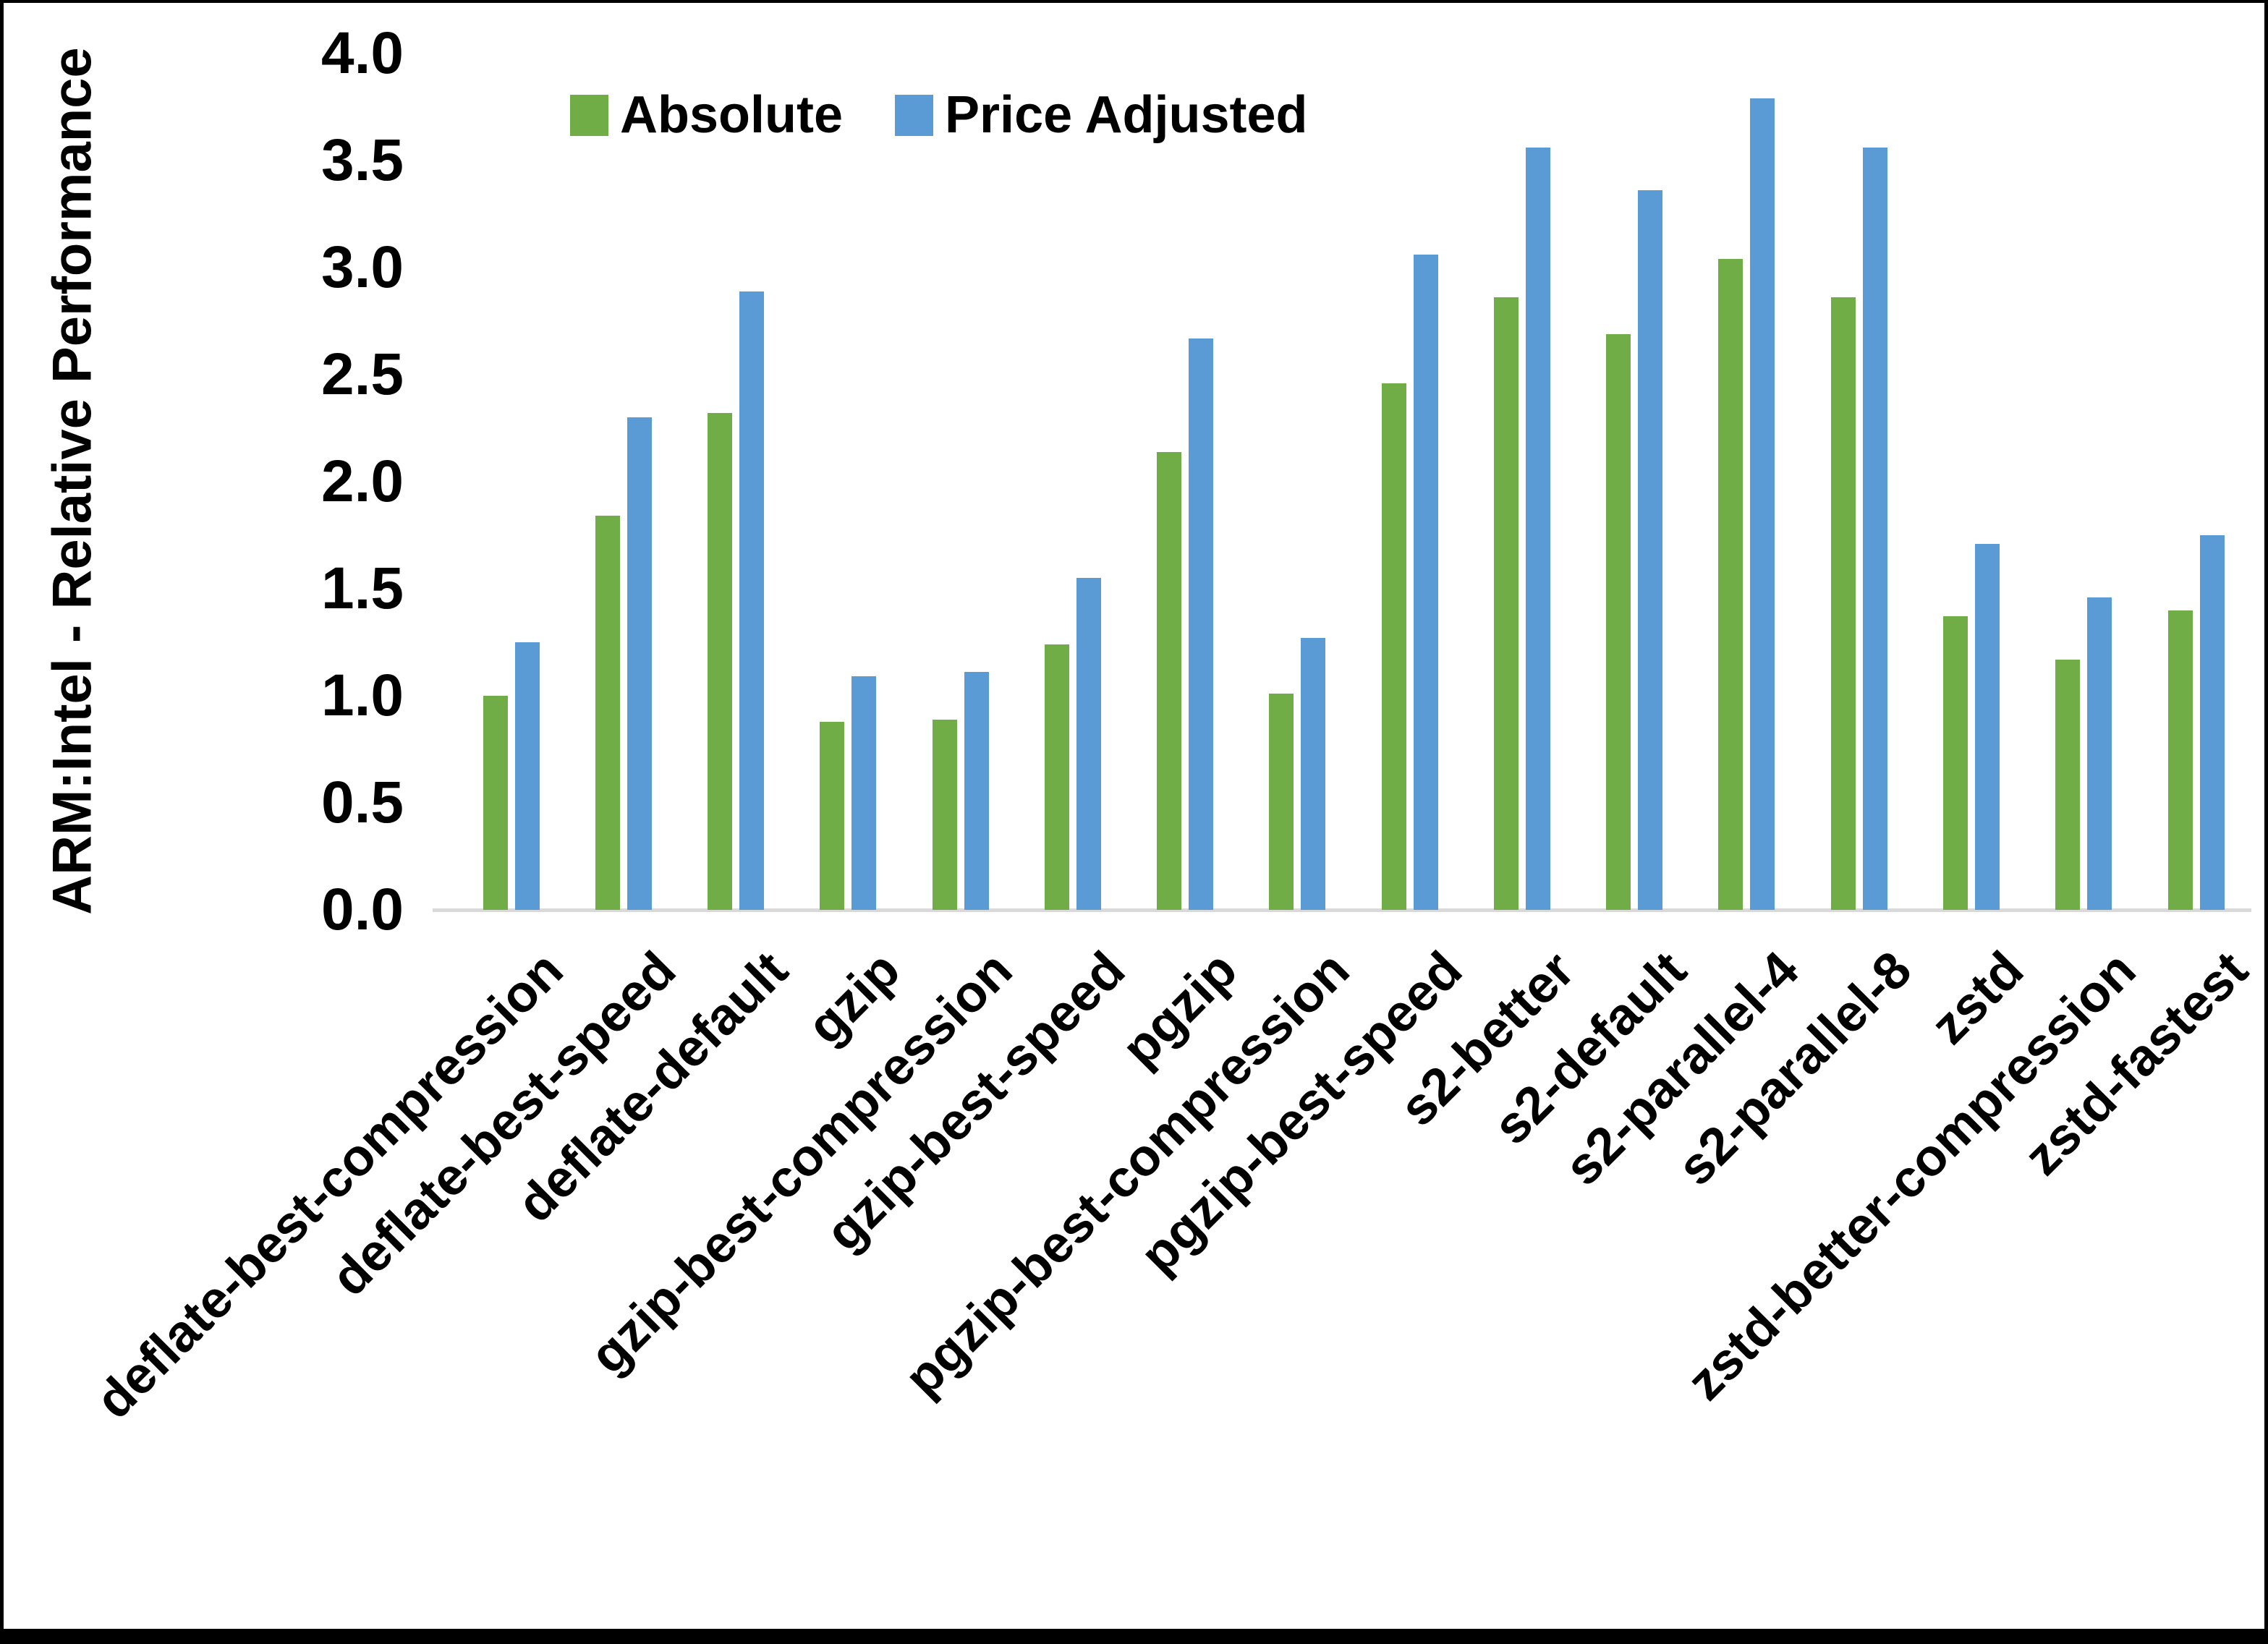 This screenshot has height=1644, width=2268. I want to click on y-tick-label: 3.5, so click(362, 160).